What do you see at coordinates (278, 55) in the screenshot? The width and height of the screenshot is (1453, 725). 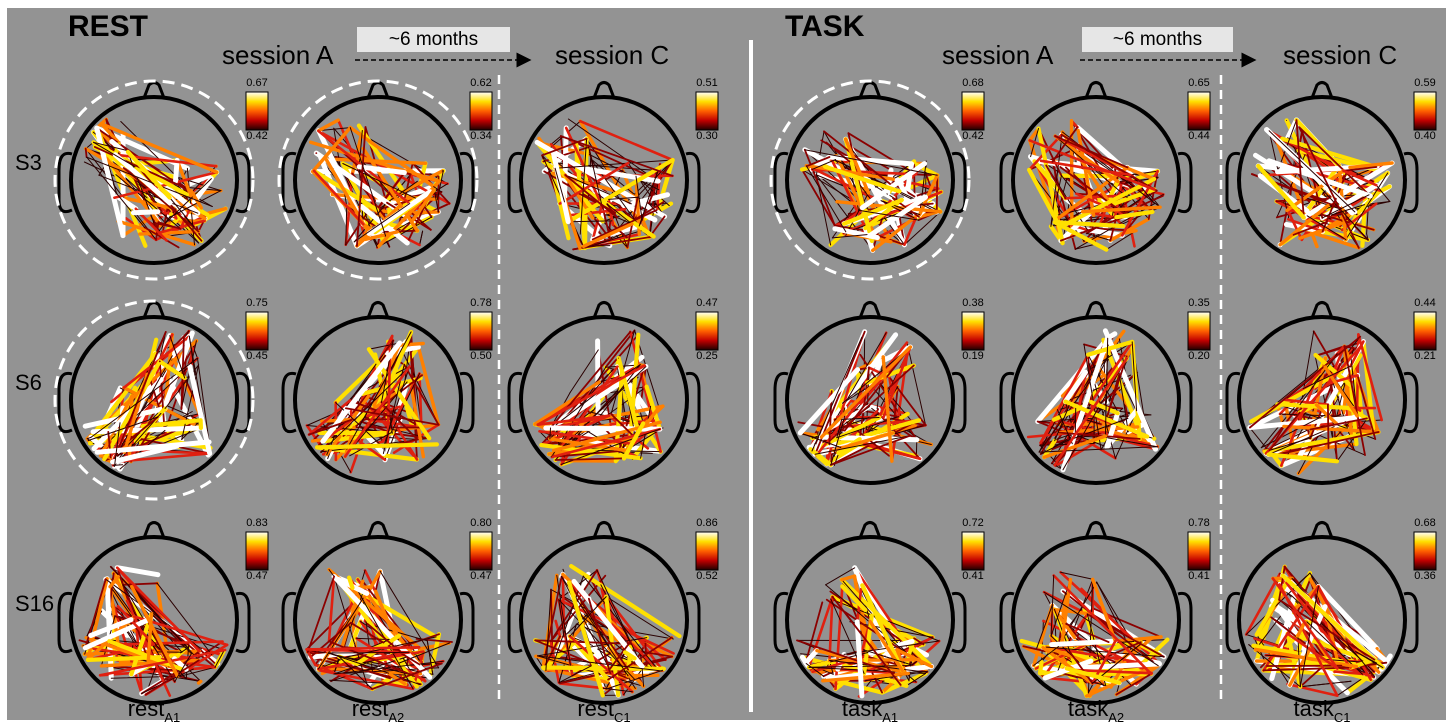 I see `rest-session-a-label: session A` at bounding box center [278, 55].